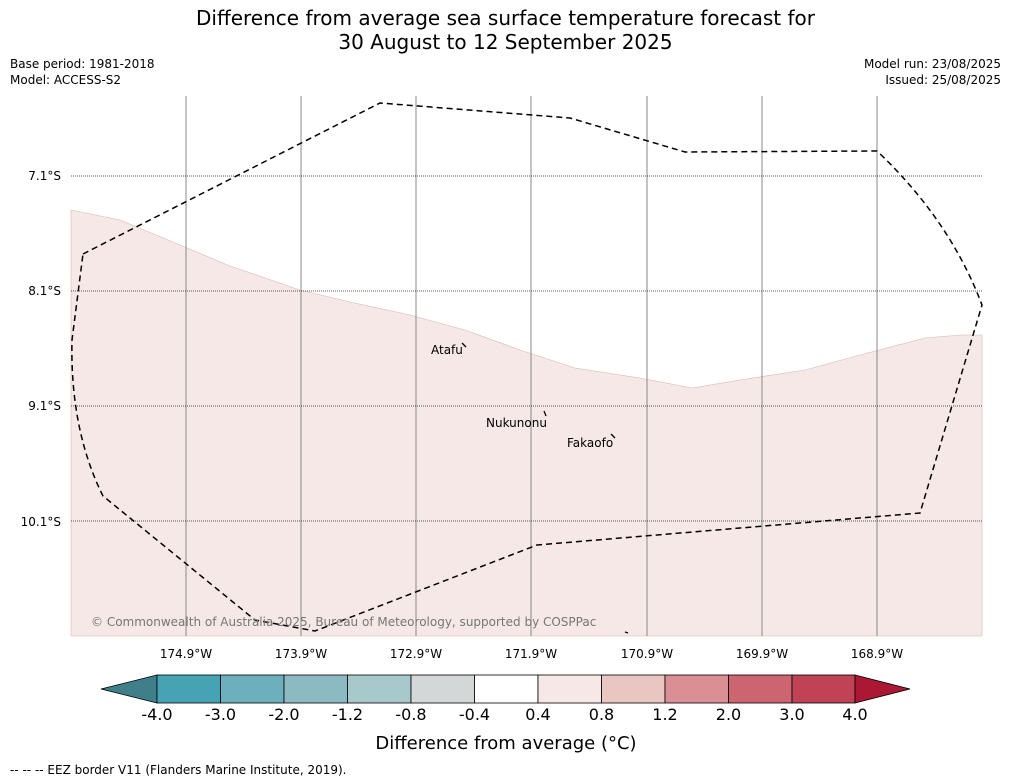 The height and width of the screenshot is (781, 1011). Describe the element at coordinates (129, 689) in the screenshot. I see `colorbar-arrow-low` at that location.